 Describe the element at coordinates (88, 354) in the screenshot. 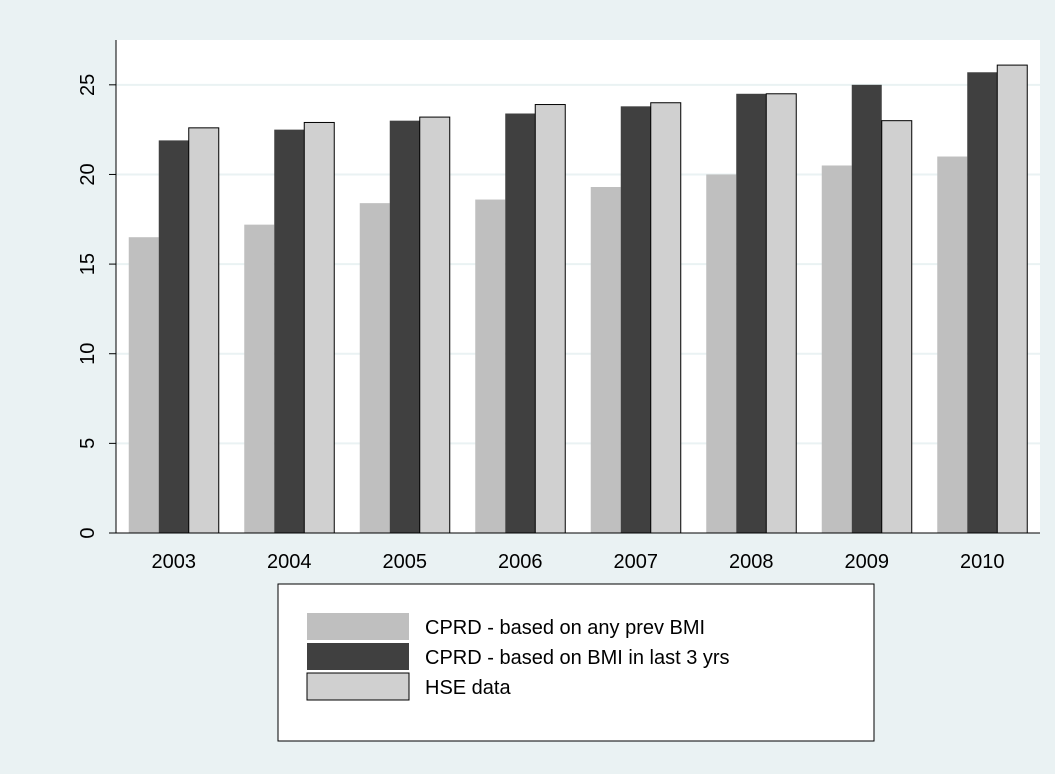

I see `y-tick-label: 10` at that location.